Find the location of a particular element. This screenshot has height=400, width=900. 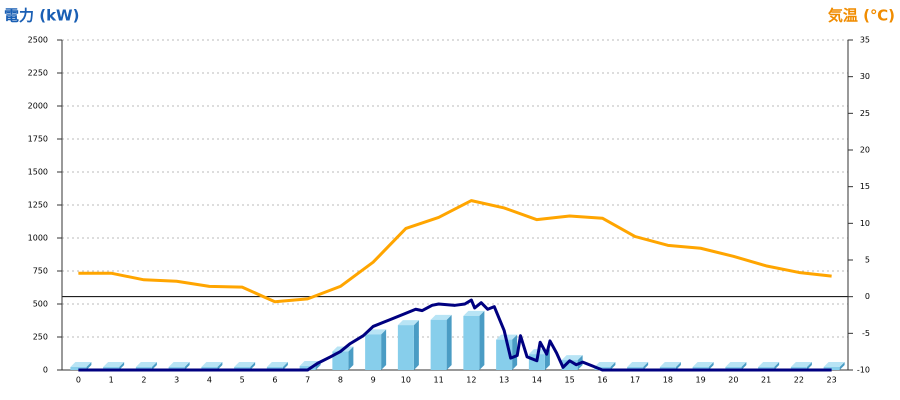

x-tick-label: 3 is located at coordinates (176, 380).